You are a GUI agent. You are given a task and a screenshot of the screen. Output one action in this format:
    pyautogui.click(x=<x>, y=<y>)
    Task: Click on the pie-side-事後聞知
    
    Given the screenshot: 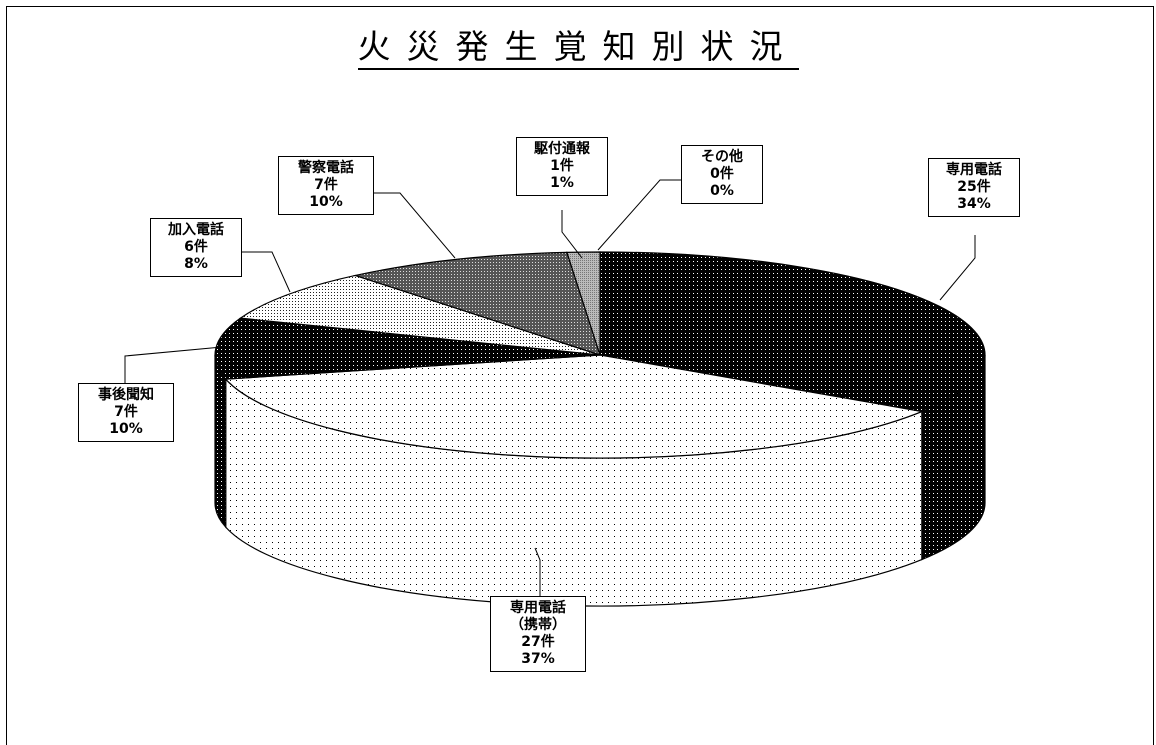 What is the action you would take?
    pyautogui.click(x=220, y=441)
    